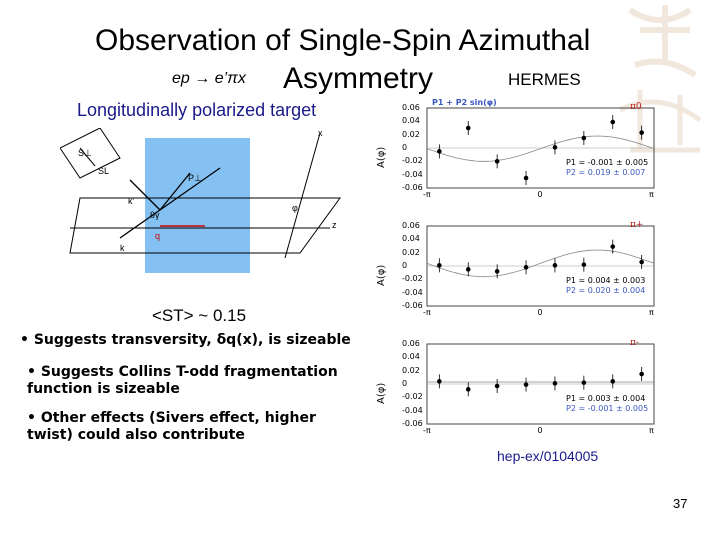 The image size is (720, 540). What do you see at coordinates (606, 290) in the screenshot?
I see `fit-p2: P2 = 0.020 ± 0.004` at bounding box center [606, 290].